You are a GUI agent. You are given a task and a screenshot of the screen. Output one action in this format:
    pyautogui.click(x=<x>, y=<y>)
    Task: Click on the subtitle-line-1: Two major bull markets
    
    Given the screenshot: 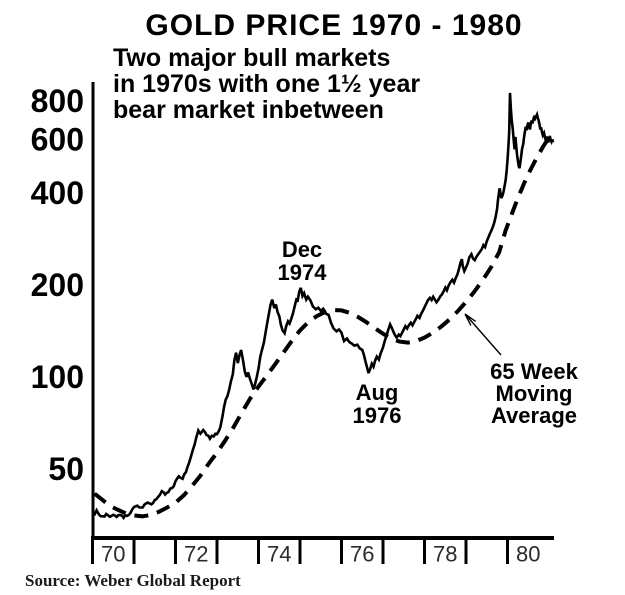 What is the action you would take?
    pyautogui.click(x=251, y=58)
    